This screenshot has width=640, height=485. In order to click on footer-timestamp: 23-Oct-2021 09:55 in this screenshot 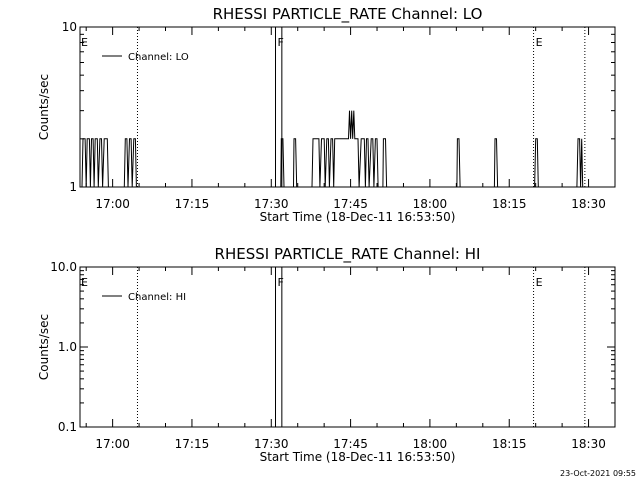, I will do `click(598, 473)`.